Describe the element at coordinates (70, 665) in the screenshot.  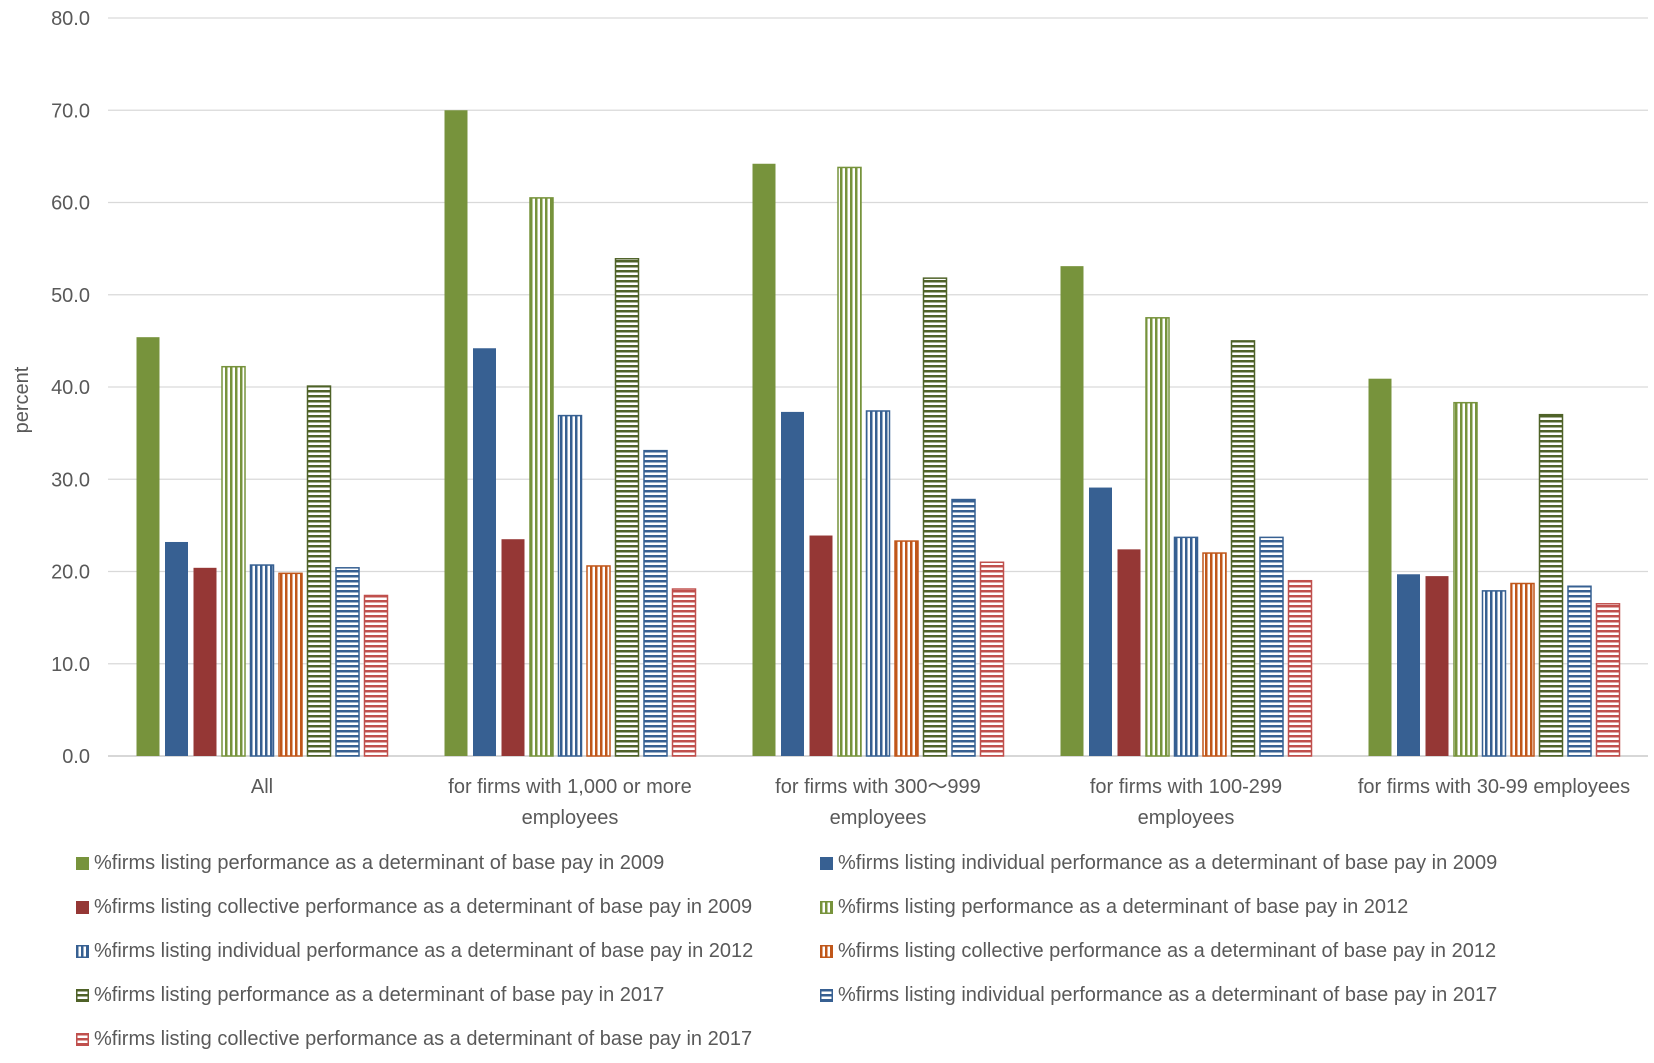
I see `y-tick-label: 10.0` at that location.